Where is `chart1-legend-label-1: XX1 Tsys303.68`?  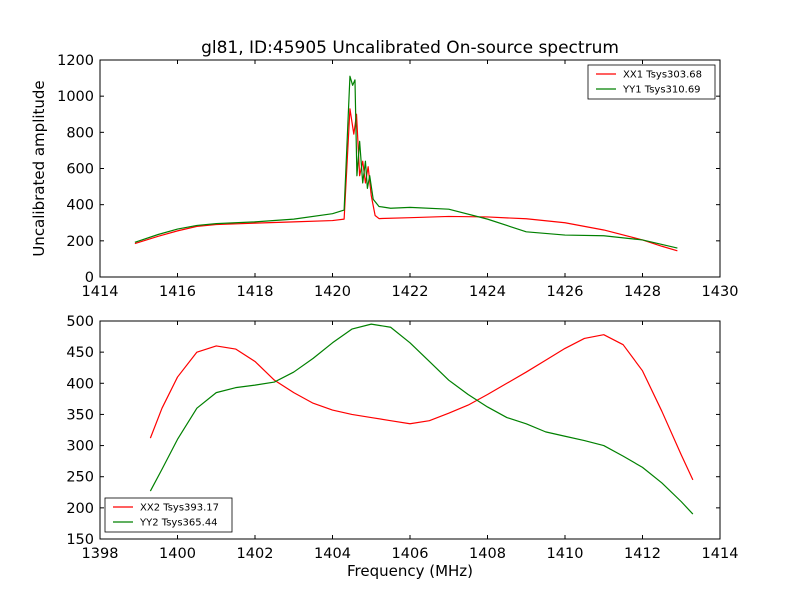
chart1-legend-label-1: XX1 Tsys303.68 is located at coordinates (662, 75).